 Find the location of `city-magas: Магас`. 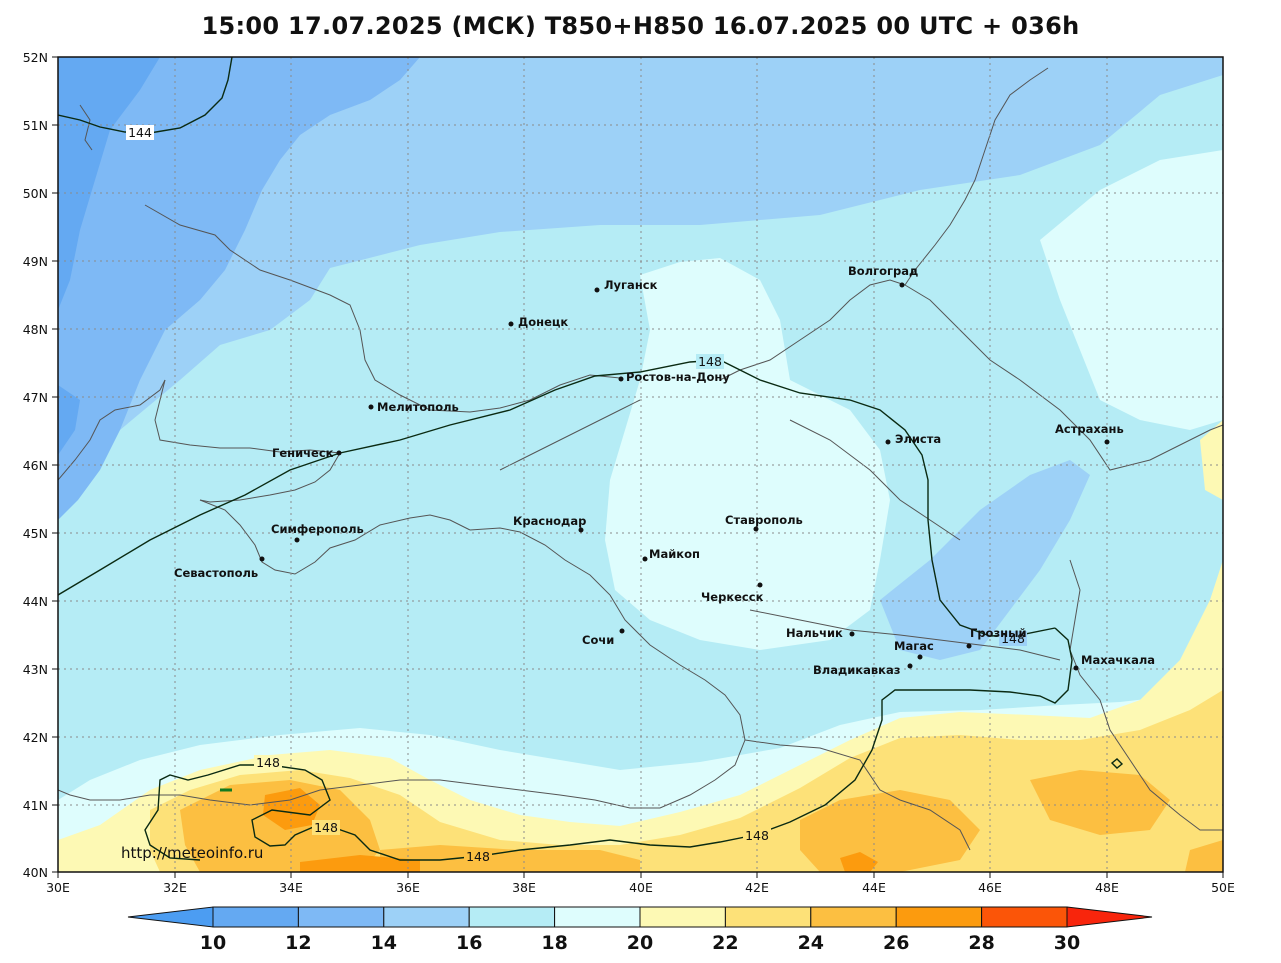

city-magas: Магас is located at coordinates (914, 649).